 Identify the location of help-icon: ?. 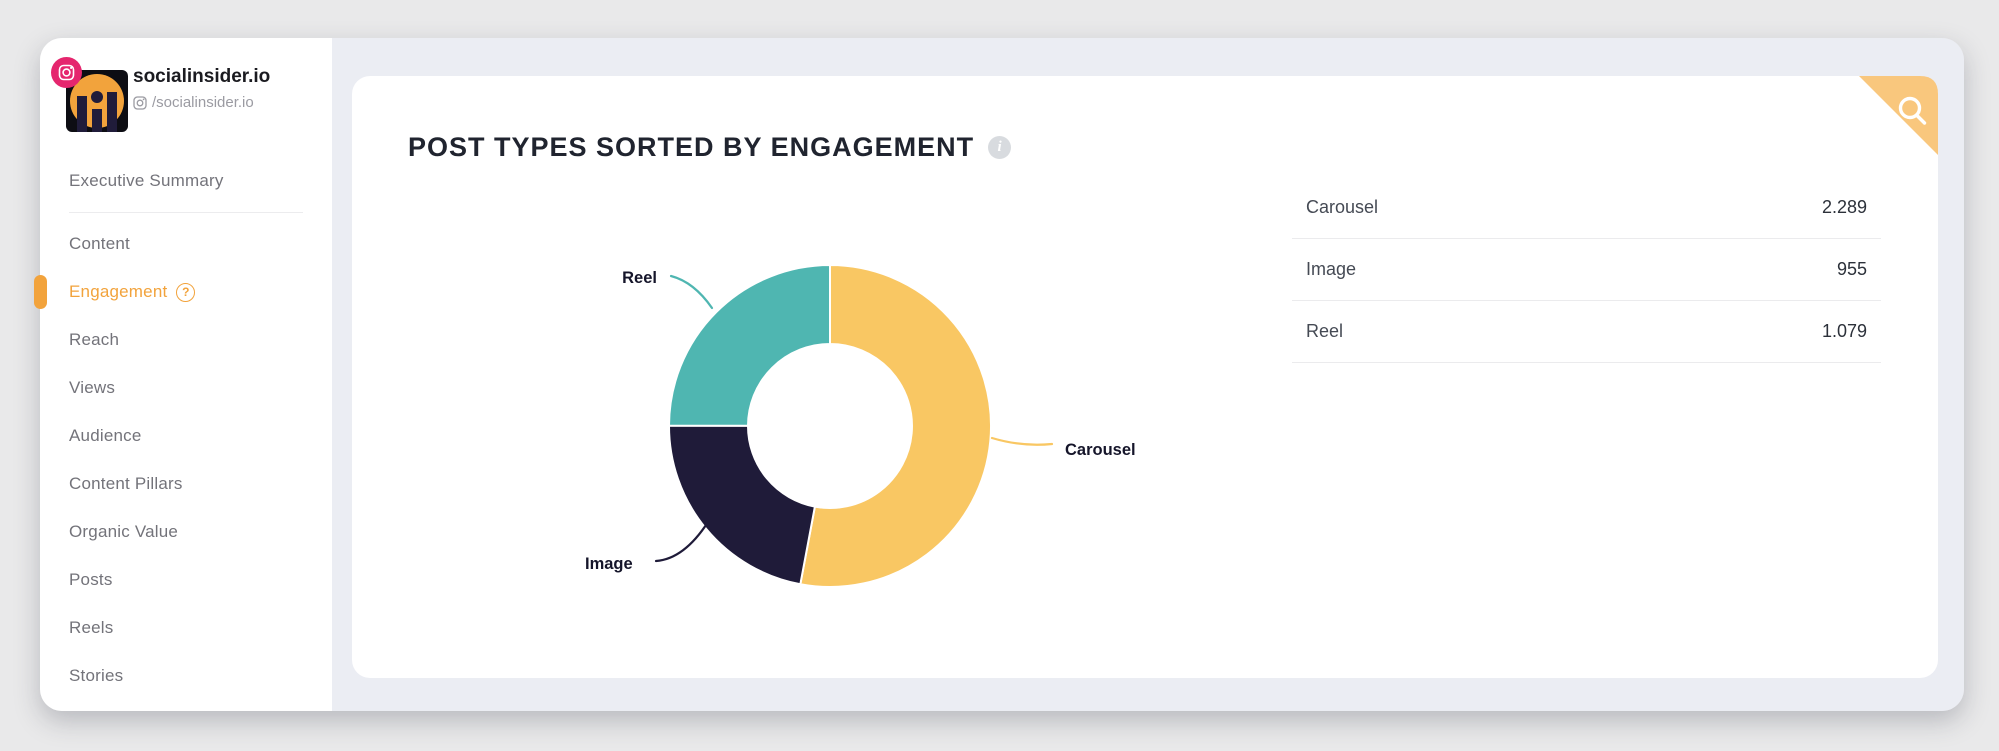
(186, 292).